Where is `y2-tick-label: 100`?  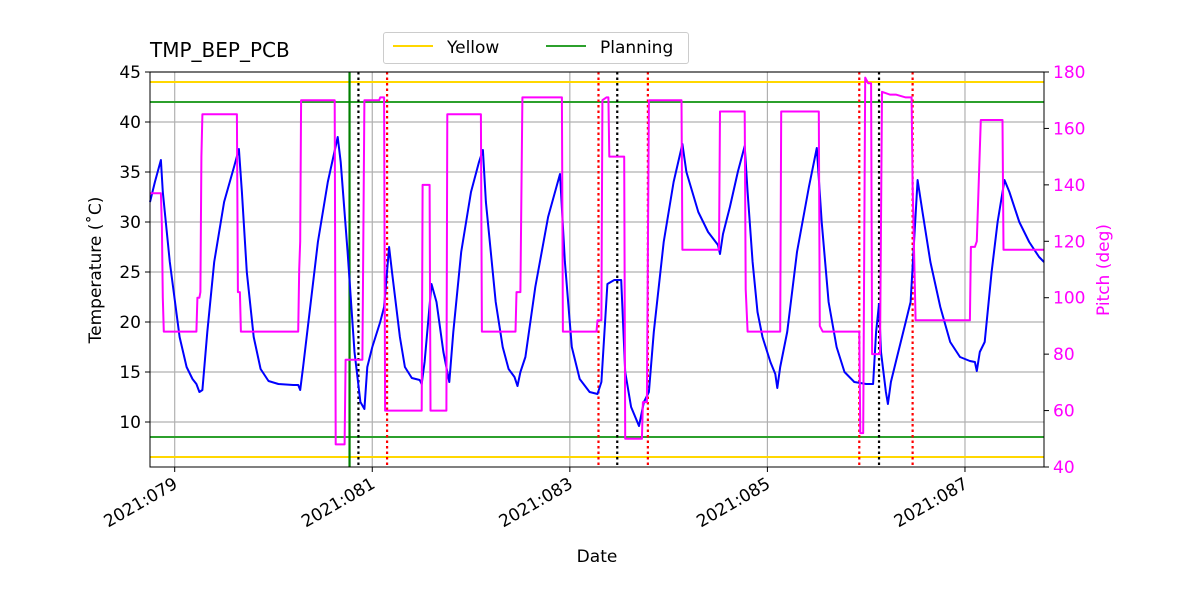 y2-tick-label: 100 is located at coordinates (1069, 299).